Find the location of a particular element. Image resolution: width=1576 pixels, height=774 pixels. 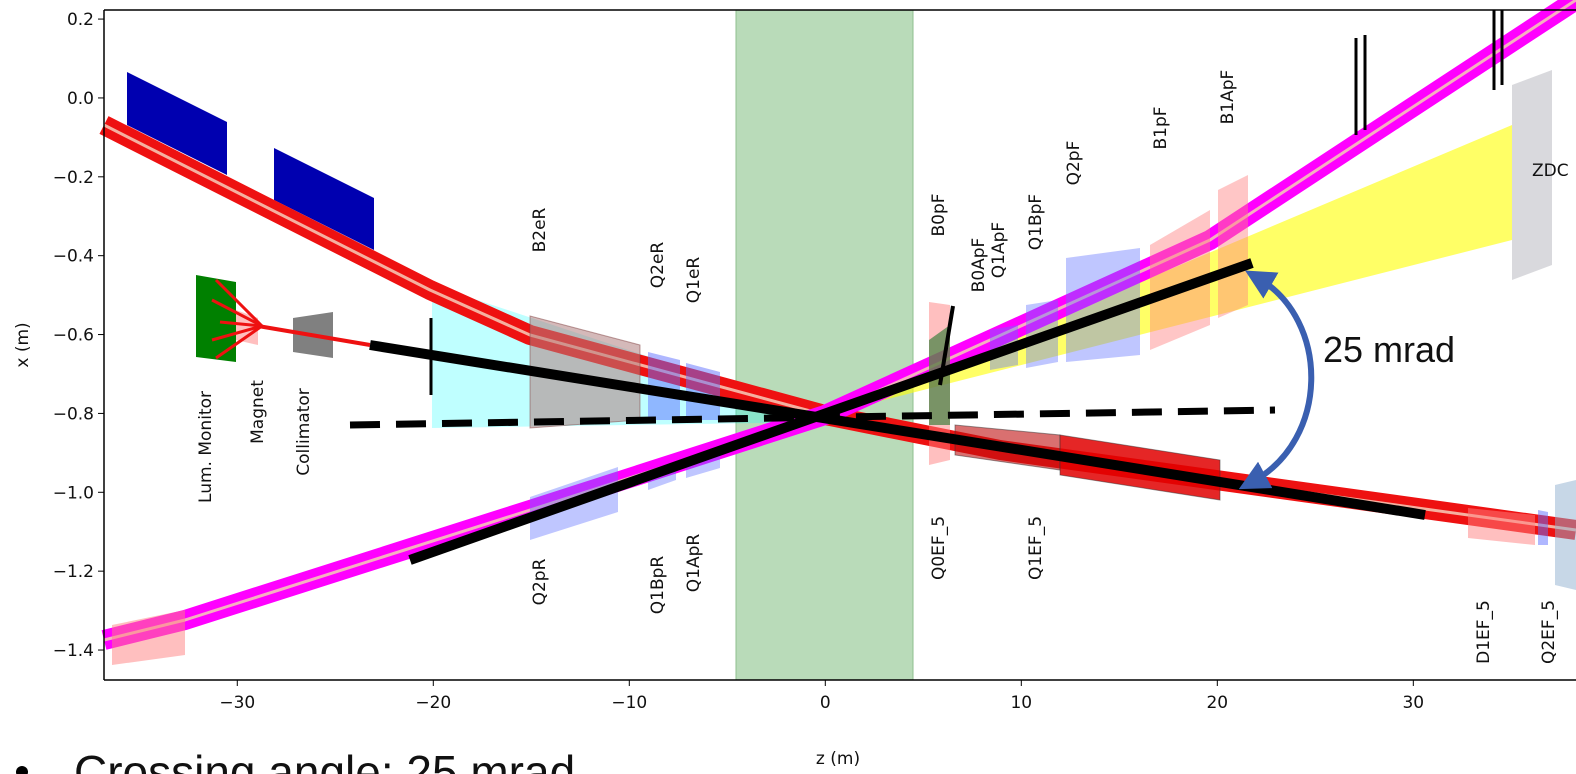

magnet-small is located at coordinates (247, 327).